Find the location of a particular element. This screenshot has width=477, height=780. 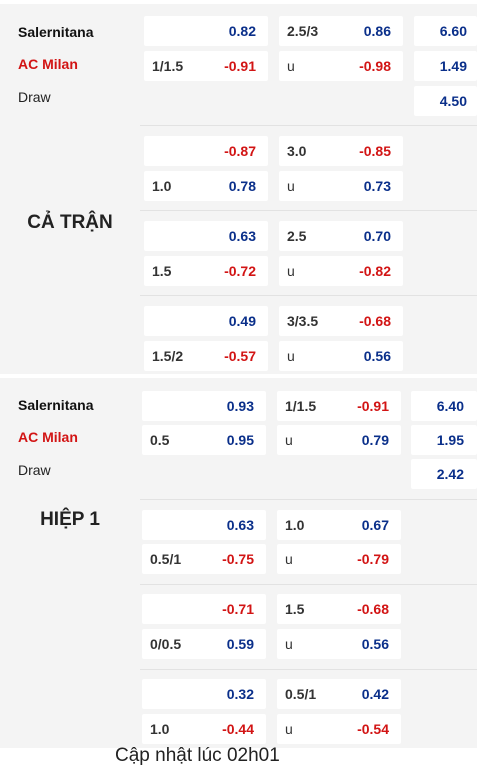

odds-1x2-draw-cell: 4.50 is located at coordinates (445, 101).